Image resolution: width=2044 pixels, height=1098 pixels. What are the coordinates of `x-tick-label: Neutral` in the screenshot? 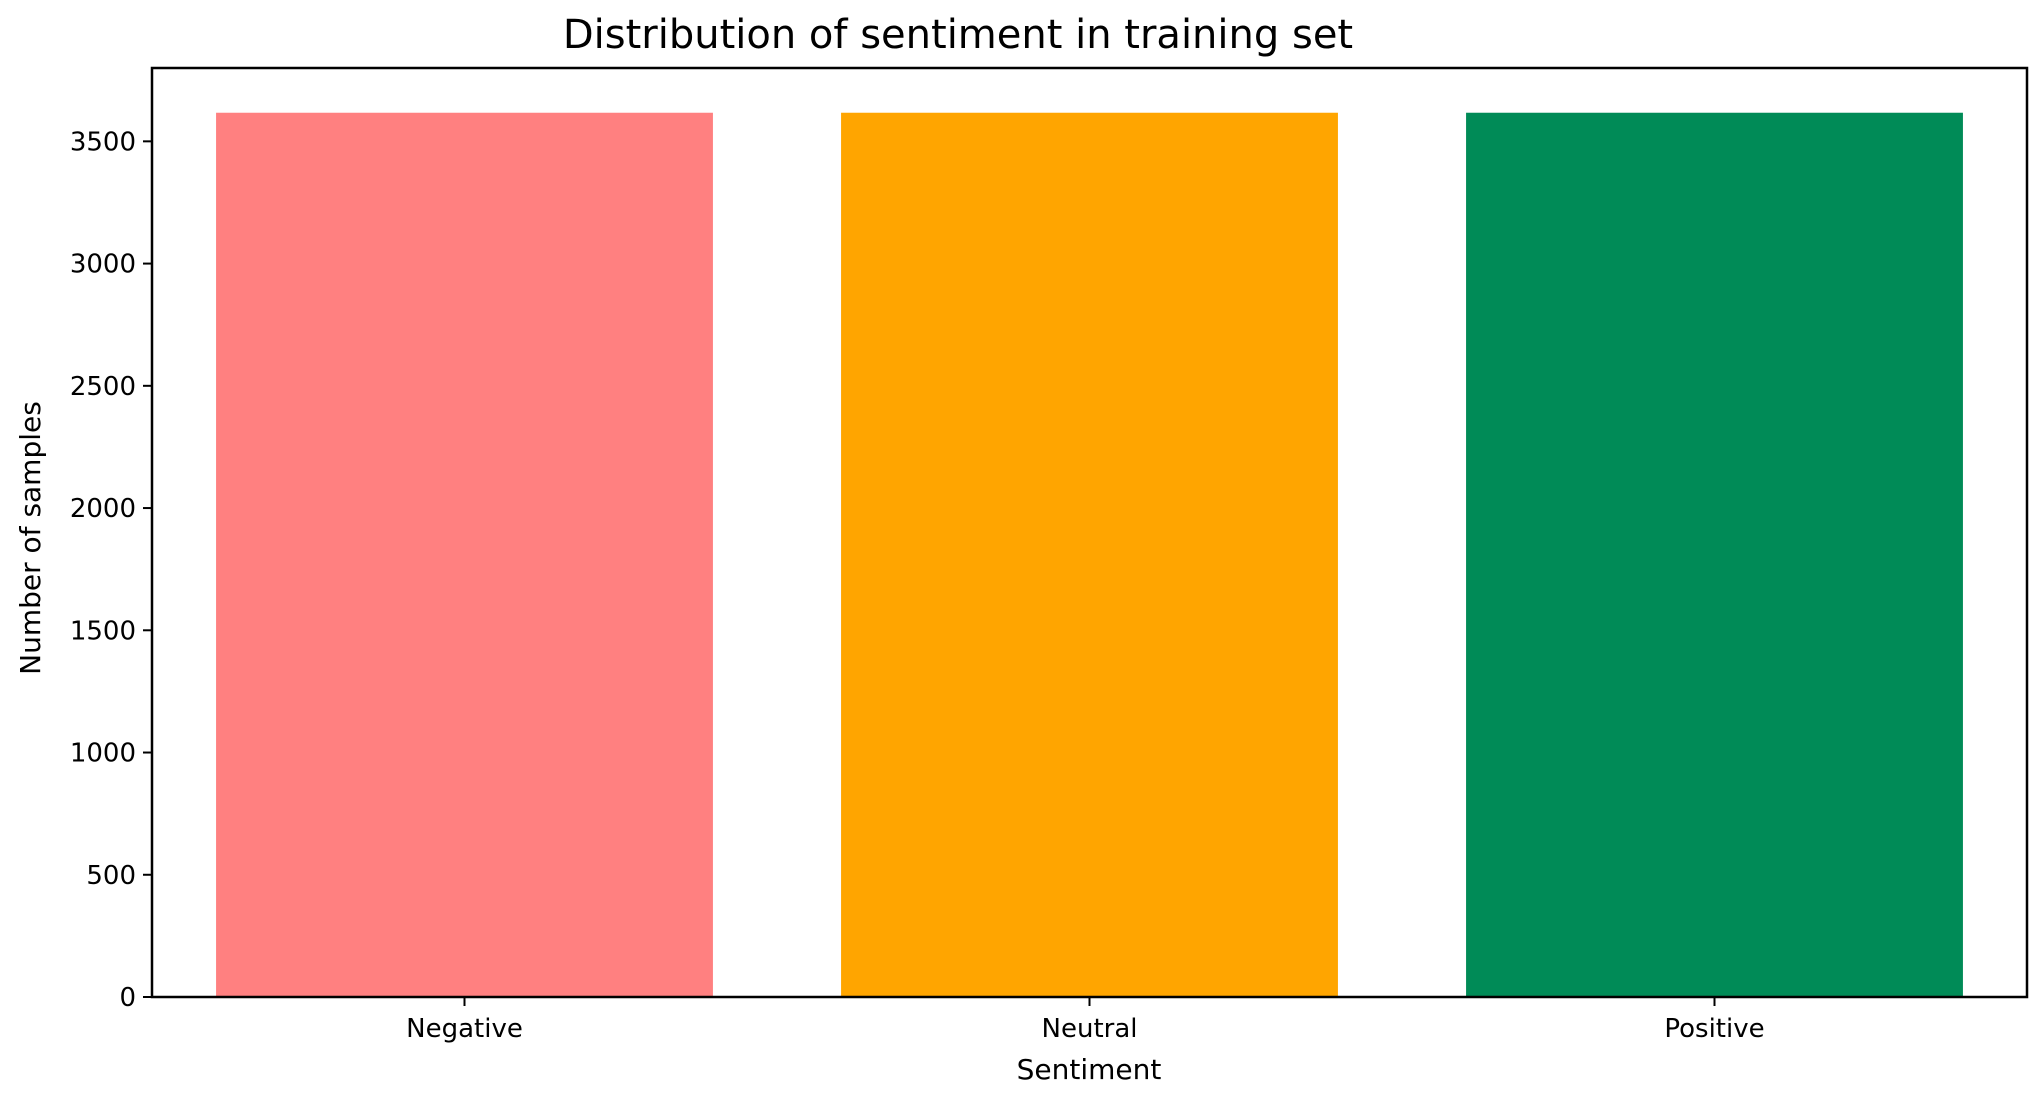 It's located at (1090, 1029).